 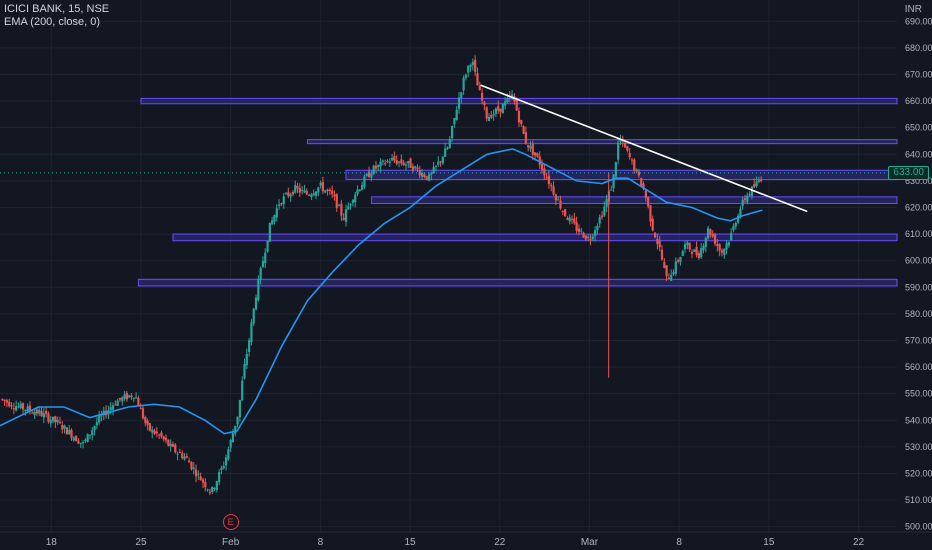 I want to click on y-tick-label: 520.00, so click(x=918, y=473).